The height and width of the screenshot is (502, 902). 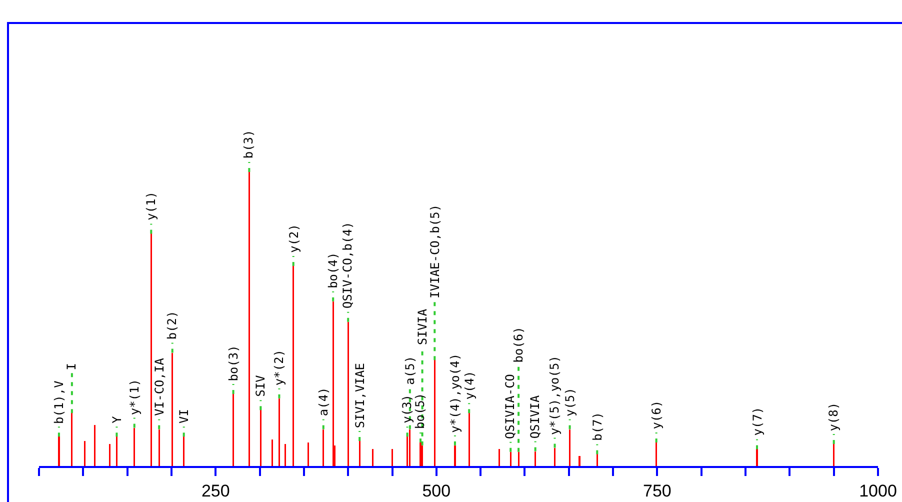 What do you see at coordinates (510, 406) in the screenshot?
I see `annotation: QSIVIA-CO` at bounding box center [510, 406].